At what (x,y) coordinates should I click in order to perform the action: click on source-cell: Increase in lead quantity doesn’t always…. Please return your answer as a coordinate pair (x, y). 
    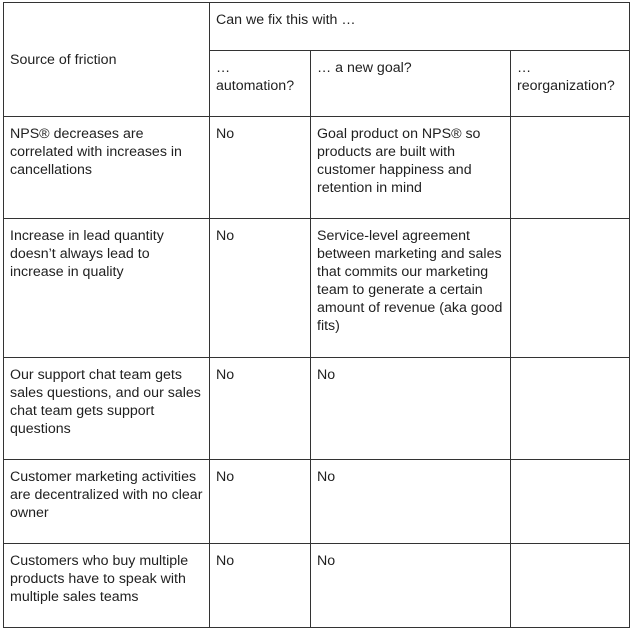
    Looking at the image, I should click on (106, 288).